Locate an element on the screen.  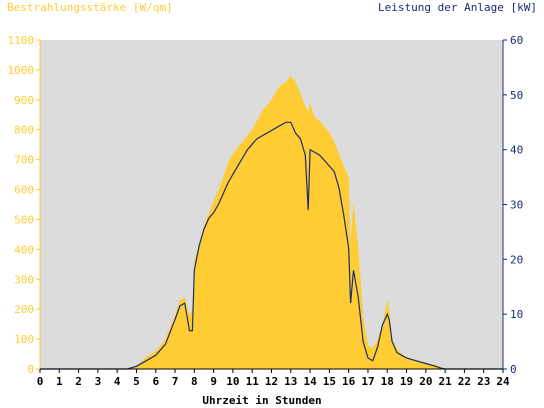
left-tick-label: 800 is located at coordinates (24, 130).